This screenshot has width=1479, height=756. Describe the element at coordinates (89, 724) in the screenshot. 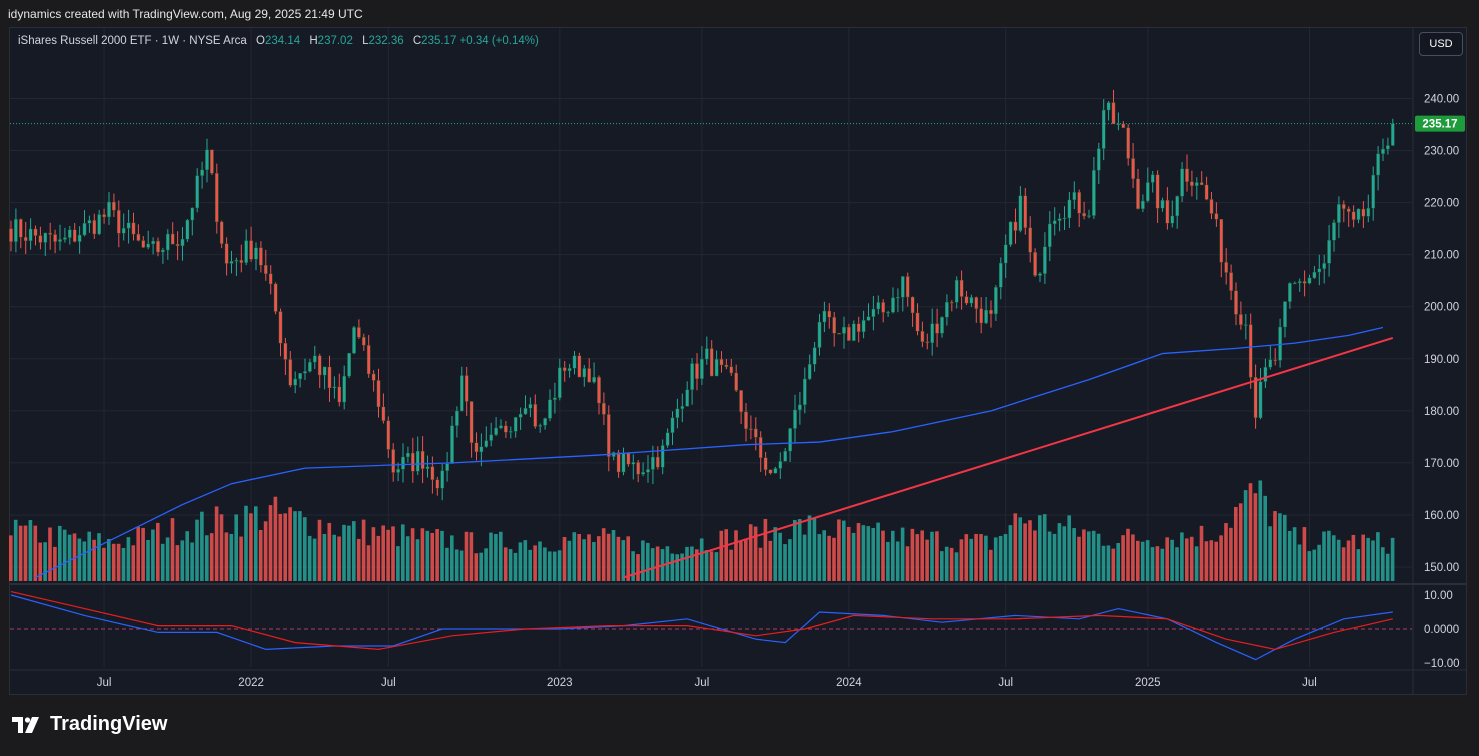

I see `tradingview-logo: TradingView` at that location.